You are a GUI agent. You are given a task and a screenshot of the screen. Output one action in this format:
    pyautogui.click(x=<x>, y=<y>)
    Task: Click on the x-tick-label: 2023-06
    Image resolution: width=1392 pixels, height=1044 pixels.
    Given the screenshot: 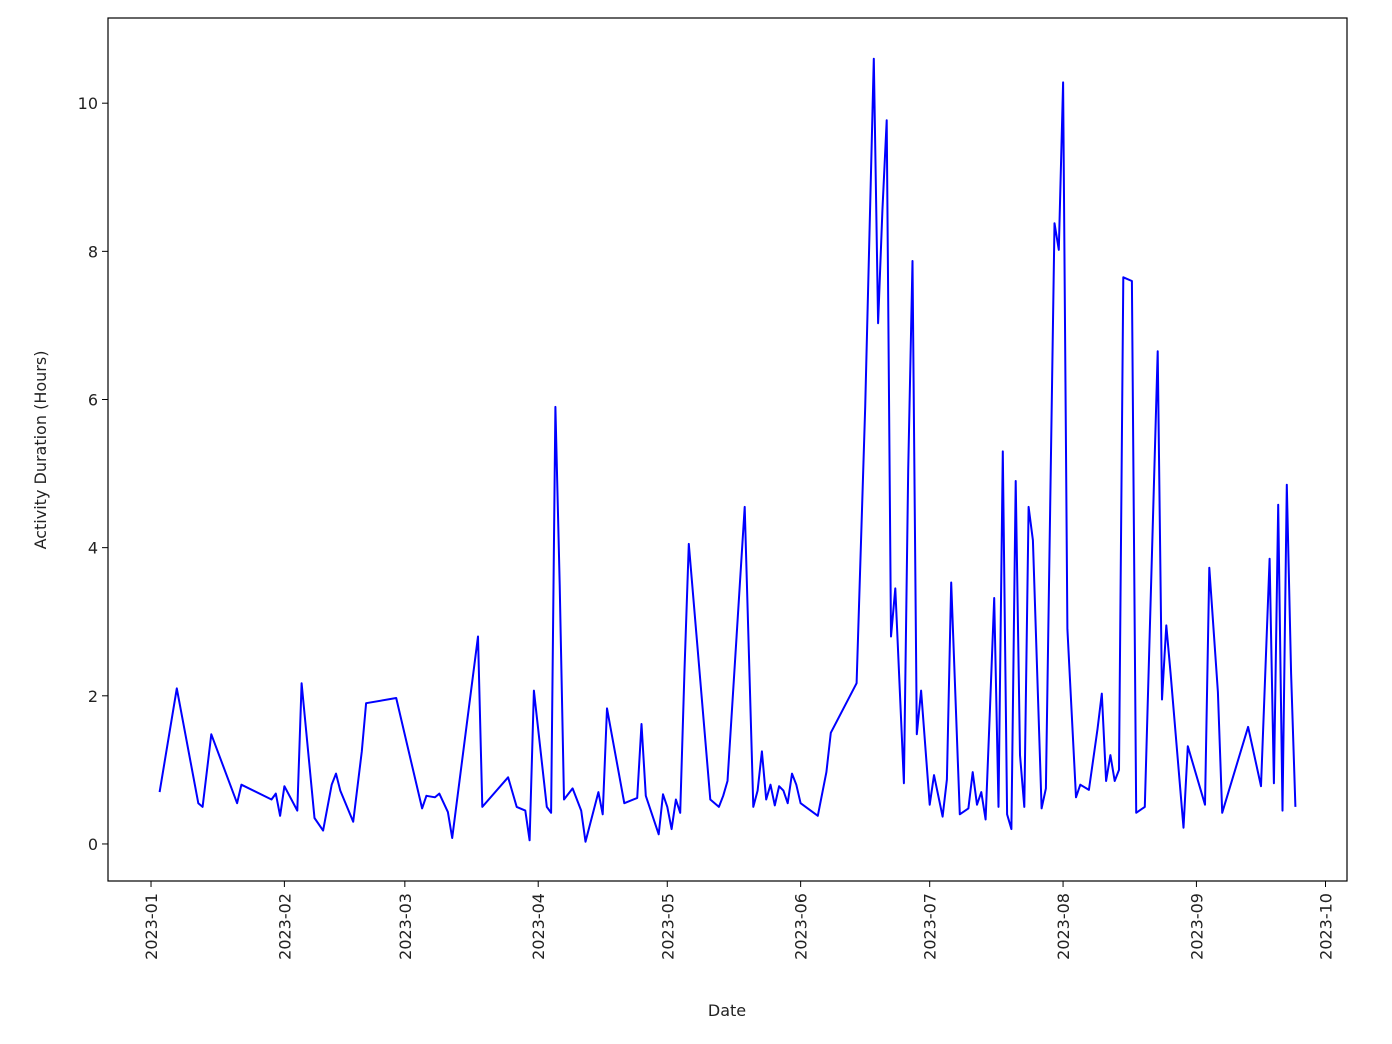 What is the action you would take?
    pyautogui.click(x=801, y=926)
    